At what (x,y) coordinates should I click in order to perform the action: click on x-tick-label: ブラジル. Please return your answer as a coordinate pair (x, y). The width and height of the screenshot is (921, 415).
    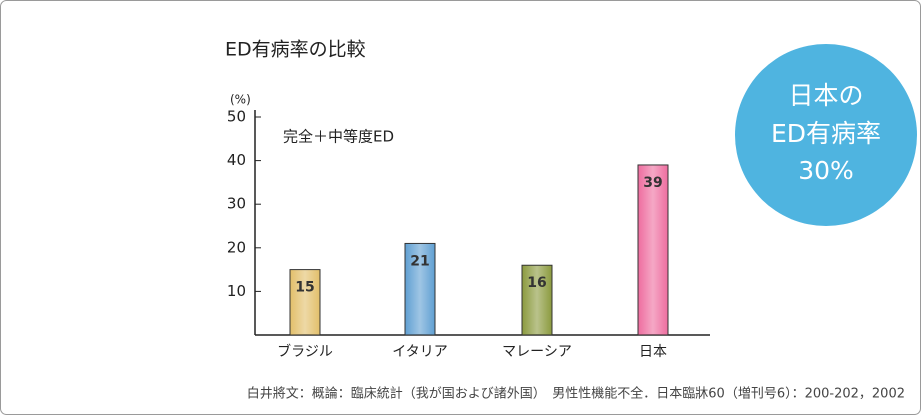
    Looking at the image, I should click on (305, 351).